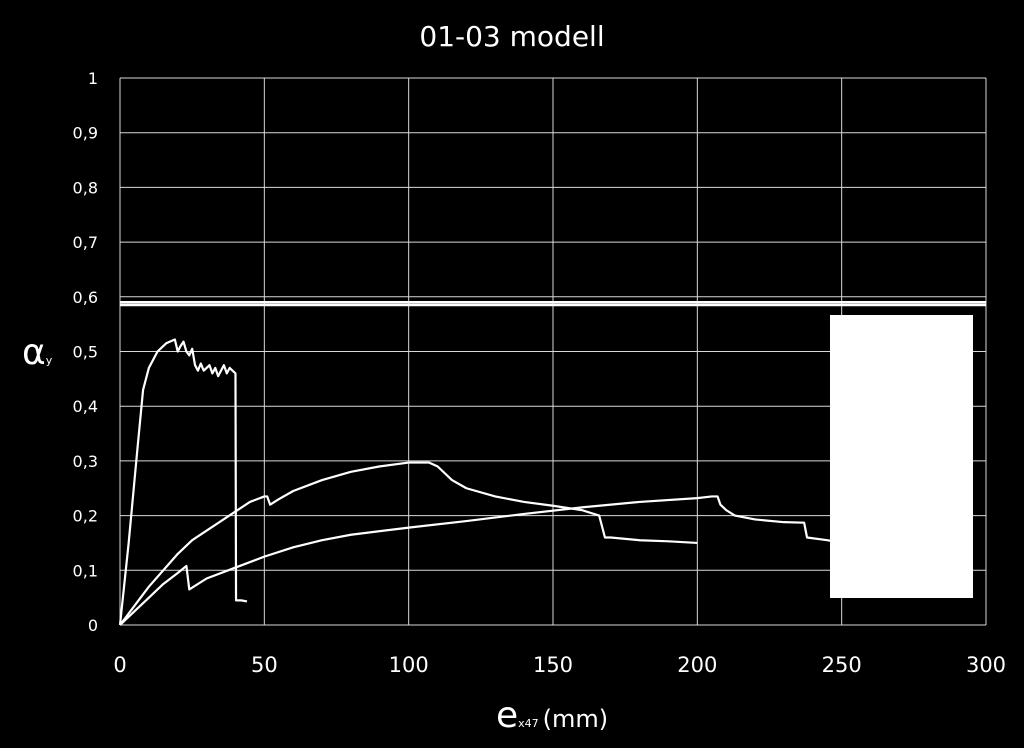 The width and height of the screenshot is (1024, 748). I want to click on reference-lines, so click(553, 304).